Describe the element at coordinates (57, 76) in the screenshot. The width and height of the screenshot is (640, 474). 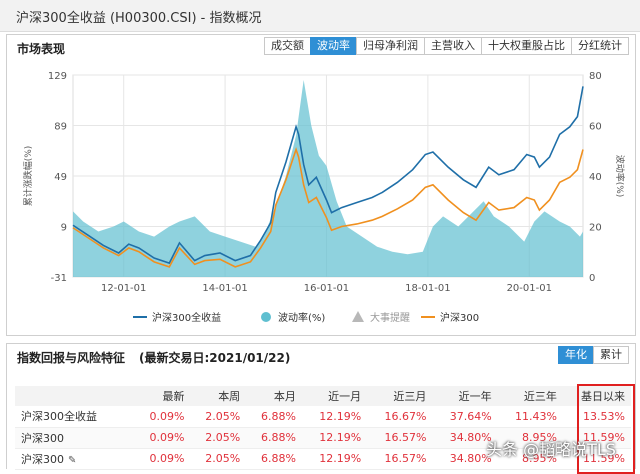
I see `y-tick-label: 129` at that location.